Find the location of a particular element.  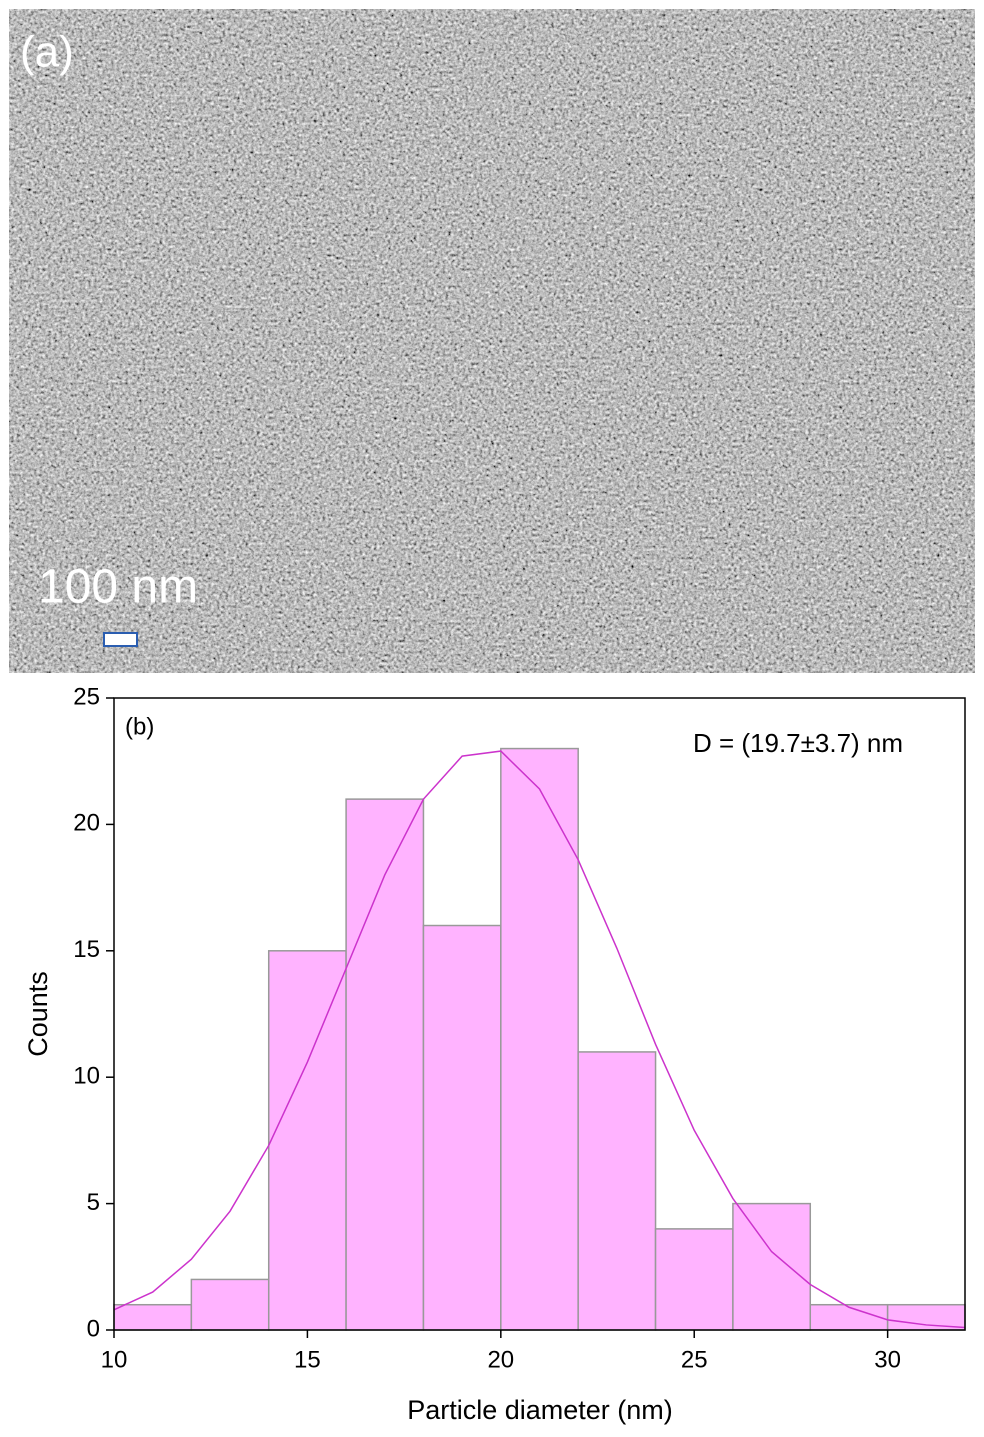

scale-bar is located at coordinates (120, 639).